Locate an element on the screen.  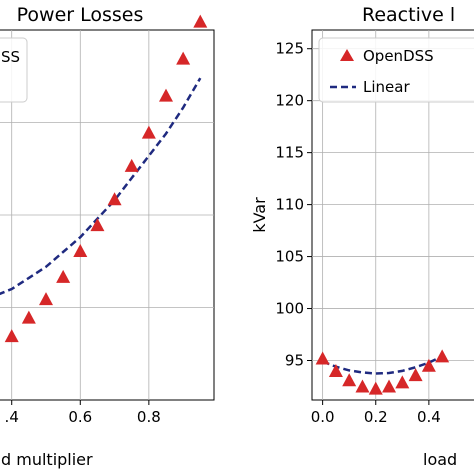
reactive-y-tick-label: 115 is located at coordinates (289, 153).